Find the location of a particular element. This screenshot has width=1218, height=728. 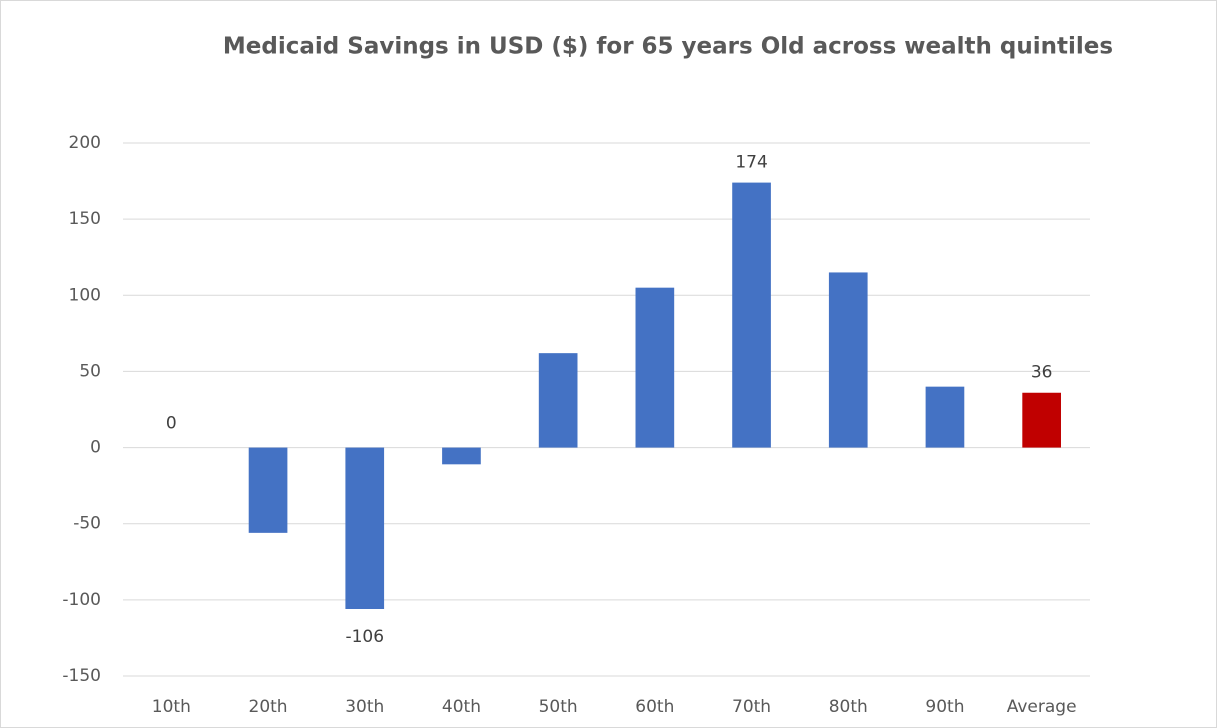

y-tick-label: 150 is located at coordinates (85, 219).